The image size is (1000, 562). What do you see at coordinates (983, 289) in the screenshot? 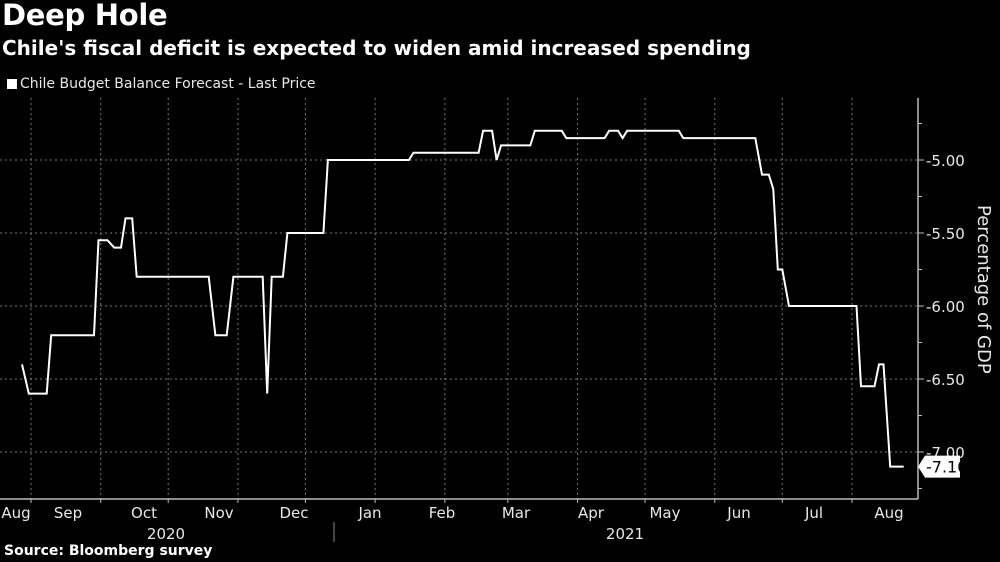
I see `y-axis-title: Percentage of GDP` at bounding box center [983, 289].